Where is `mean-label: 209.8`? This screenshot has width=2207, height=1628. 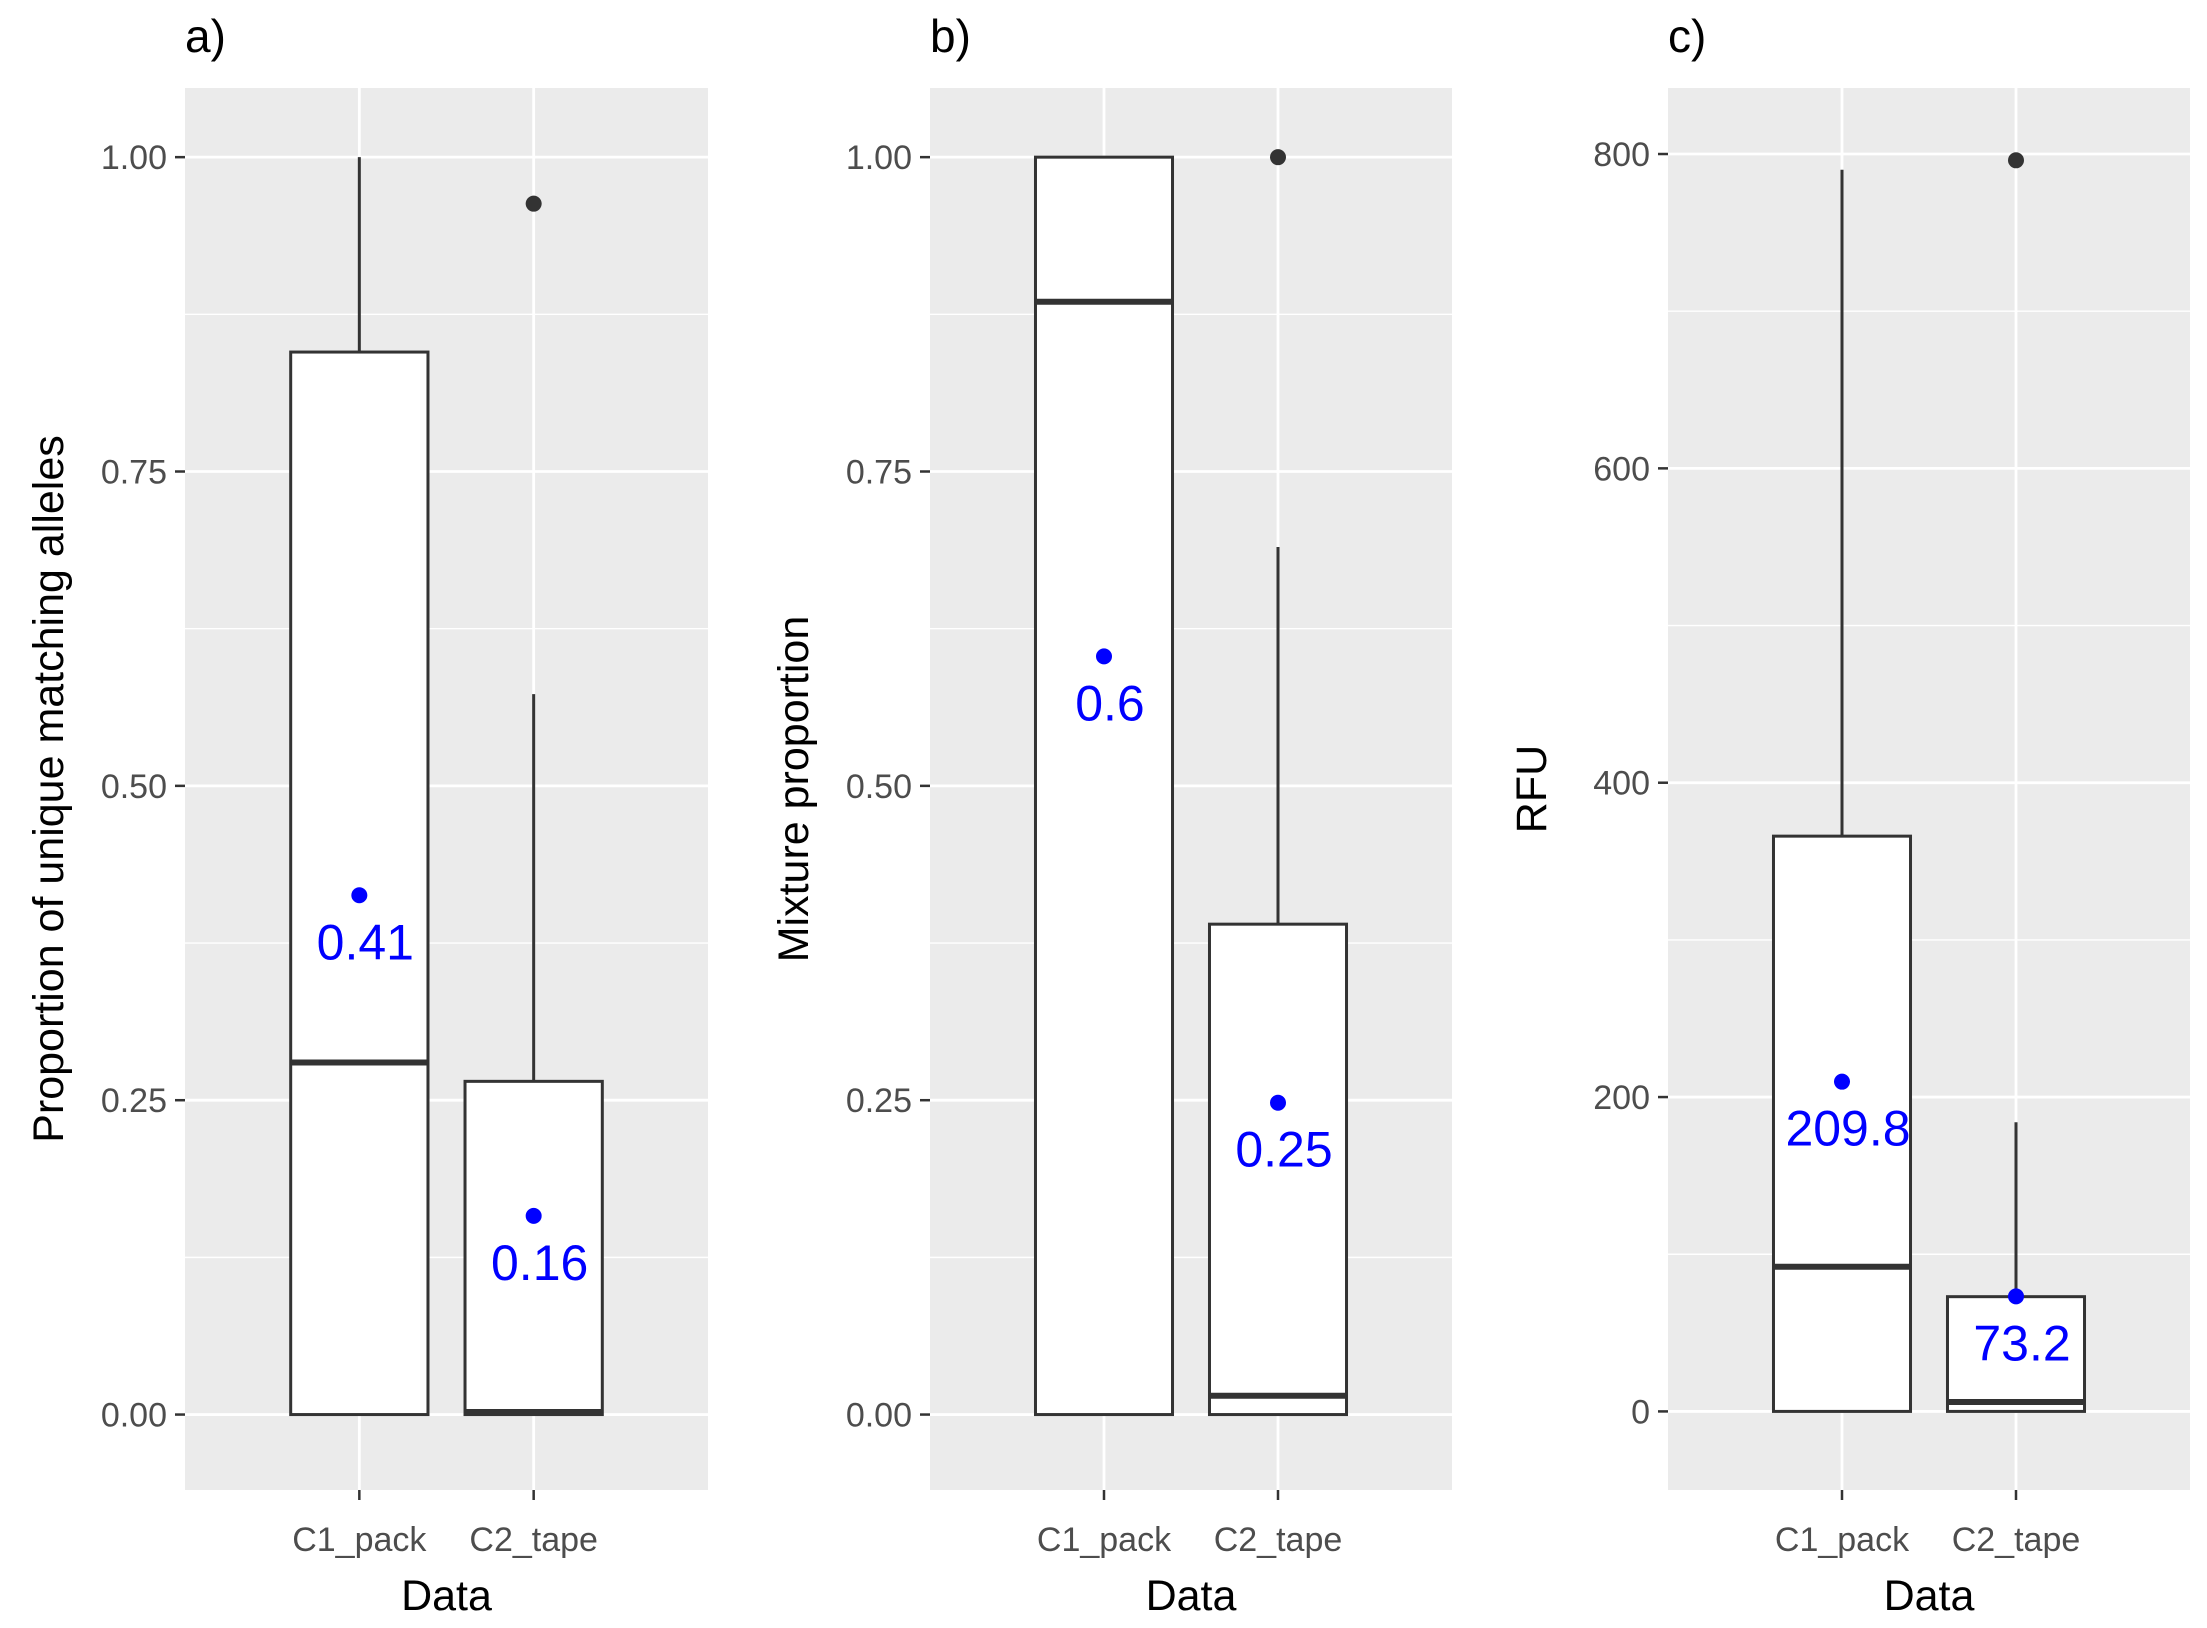 mean-label: 209.8 is located at coordinates (1847, 1129).